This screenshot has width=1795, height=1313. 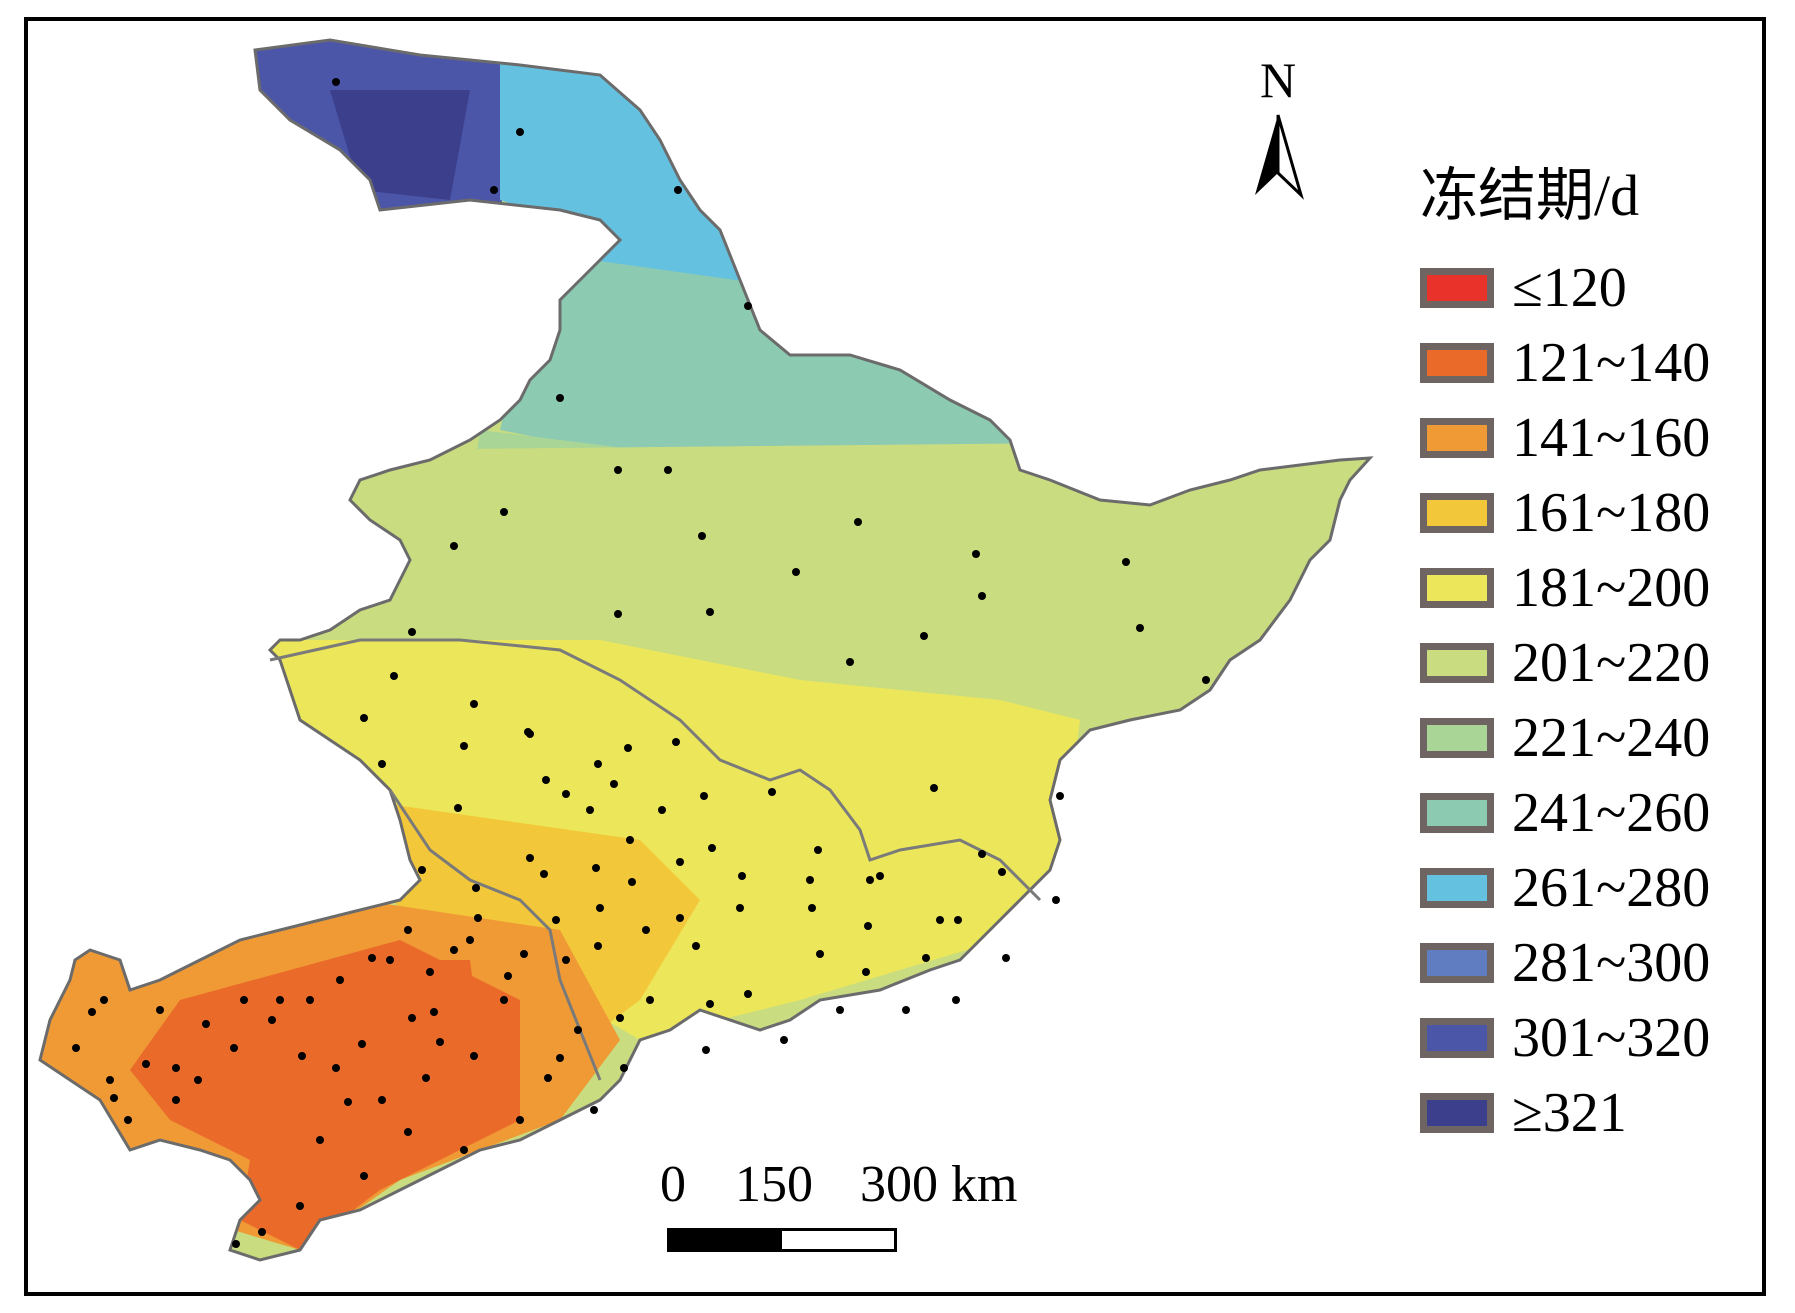 What do you see at coordinates (782, 1240) in the screenshot?
I see `scale-bar-graphic` at bounding box center [782, 1240].